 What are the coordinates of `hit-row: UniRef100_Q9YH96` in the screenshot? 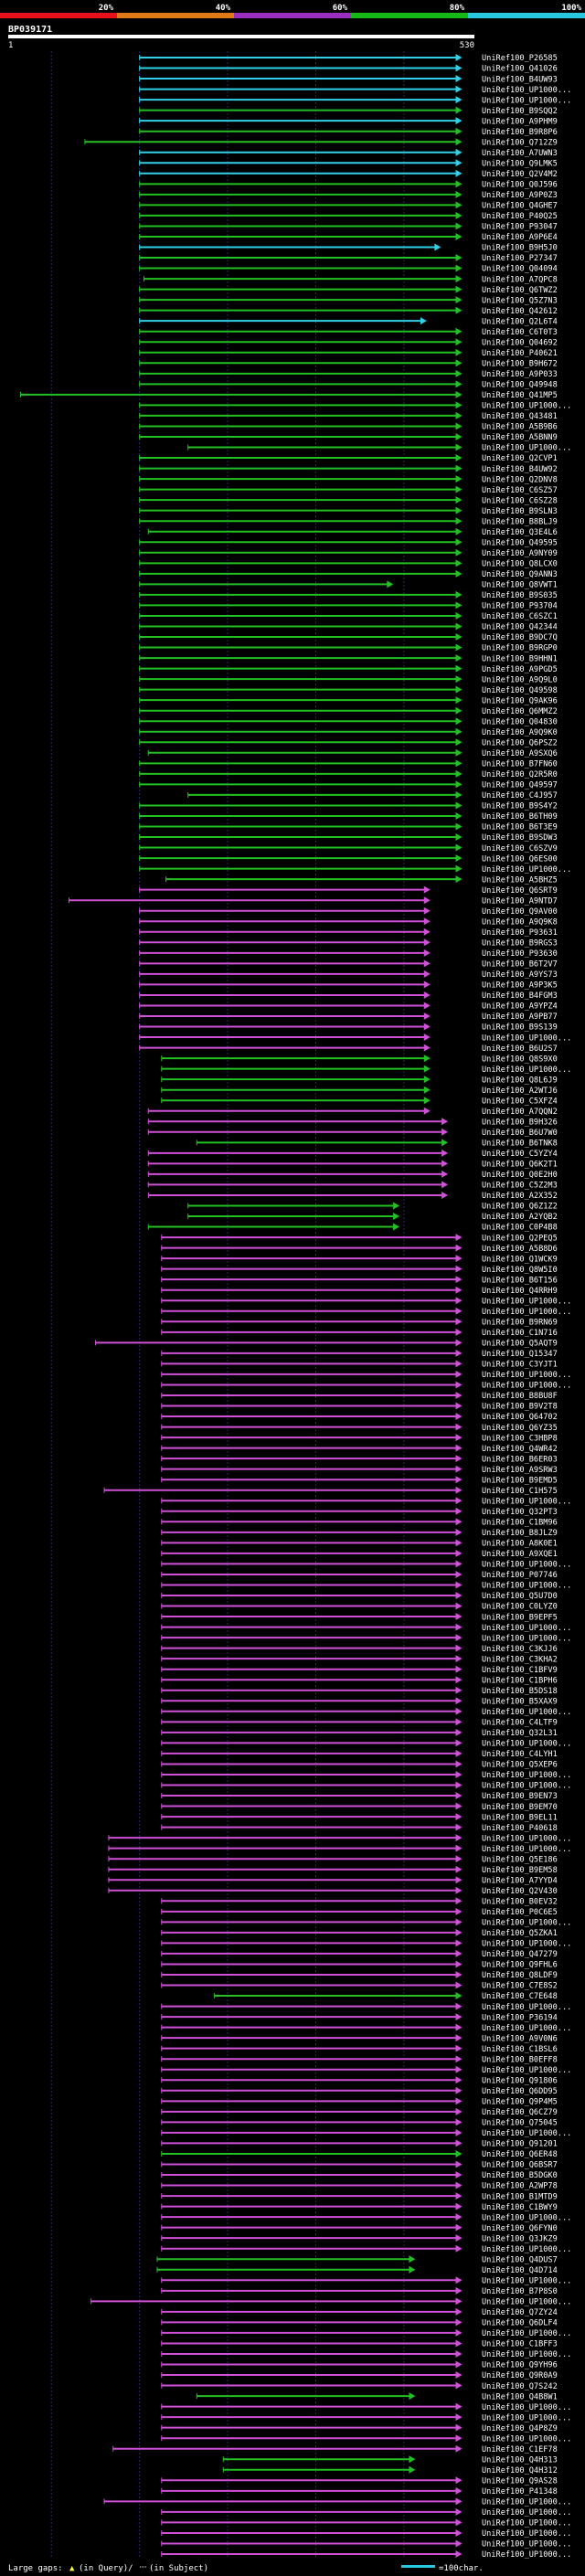 It's located at (359, 2365).